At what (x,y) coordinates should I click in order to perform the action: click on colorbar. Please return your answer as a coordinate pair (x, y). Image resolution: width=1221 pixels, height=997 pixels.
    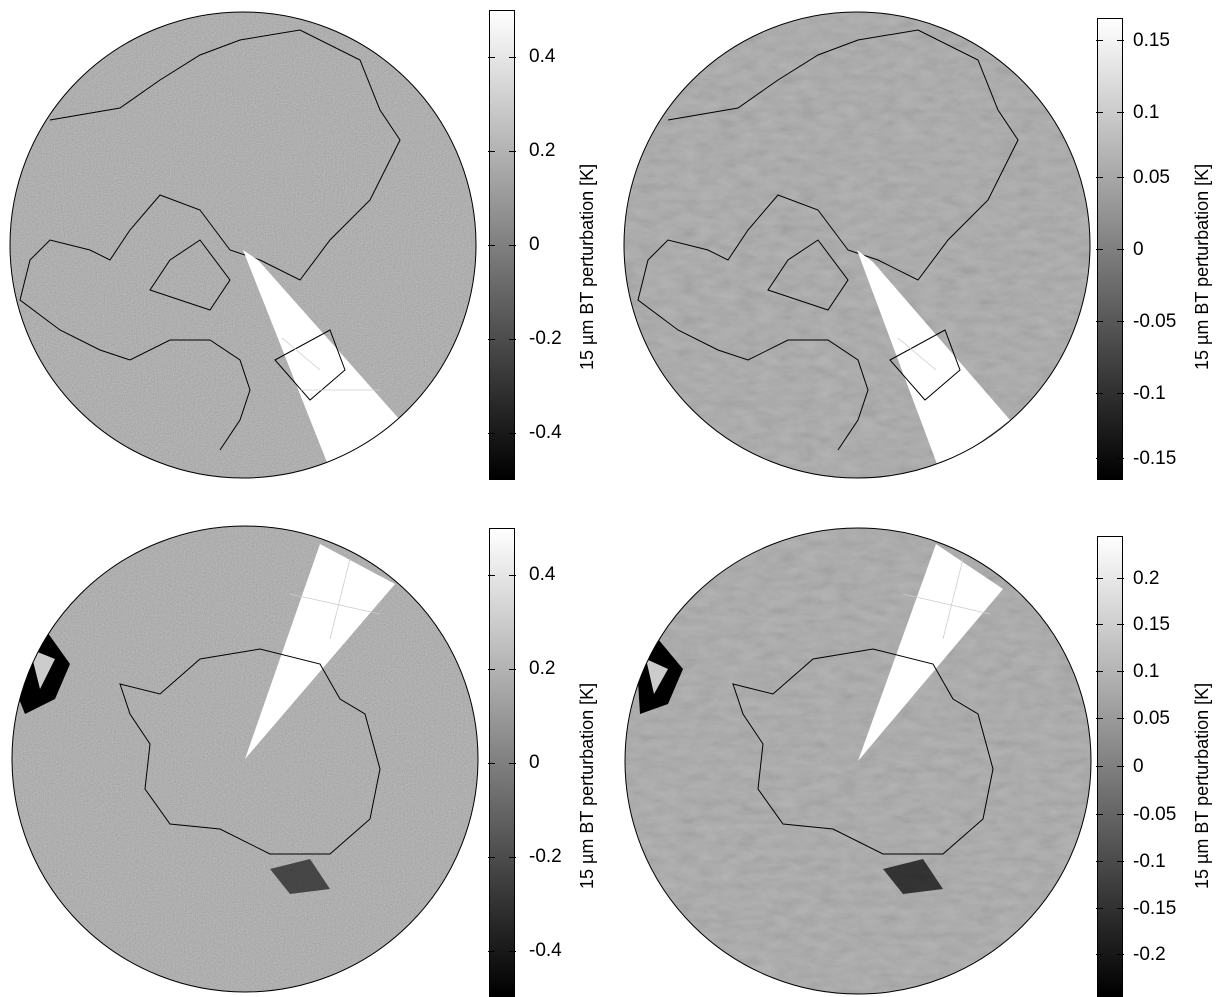
    Looking at the image, I should click on (502, 762).